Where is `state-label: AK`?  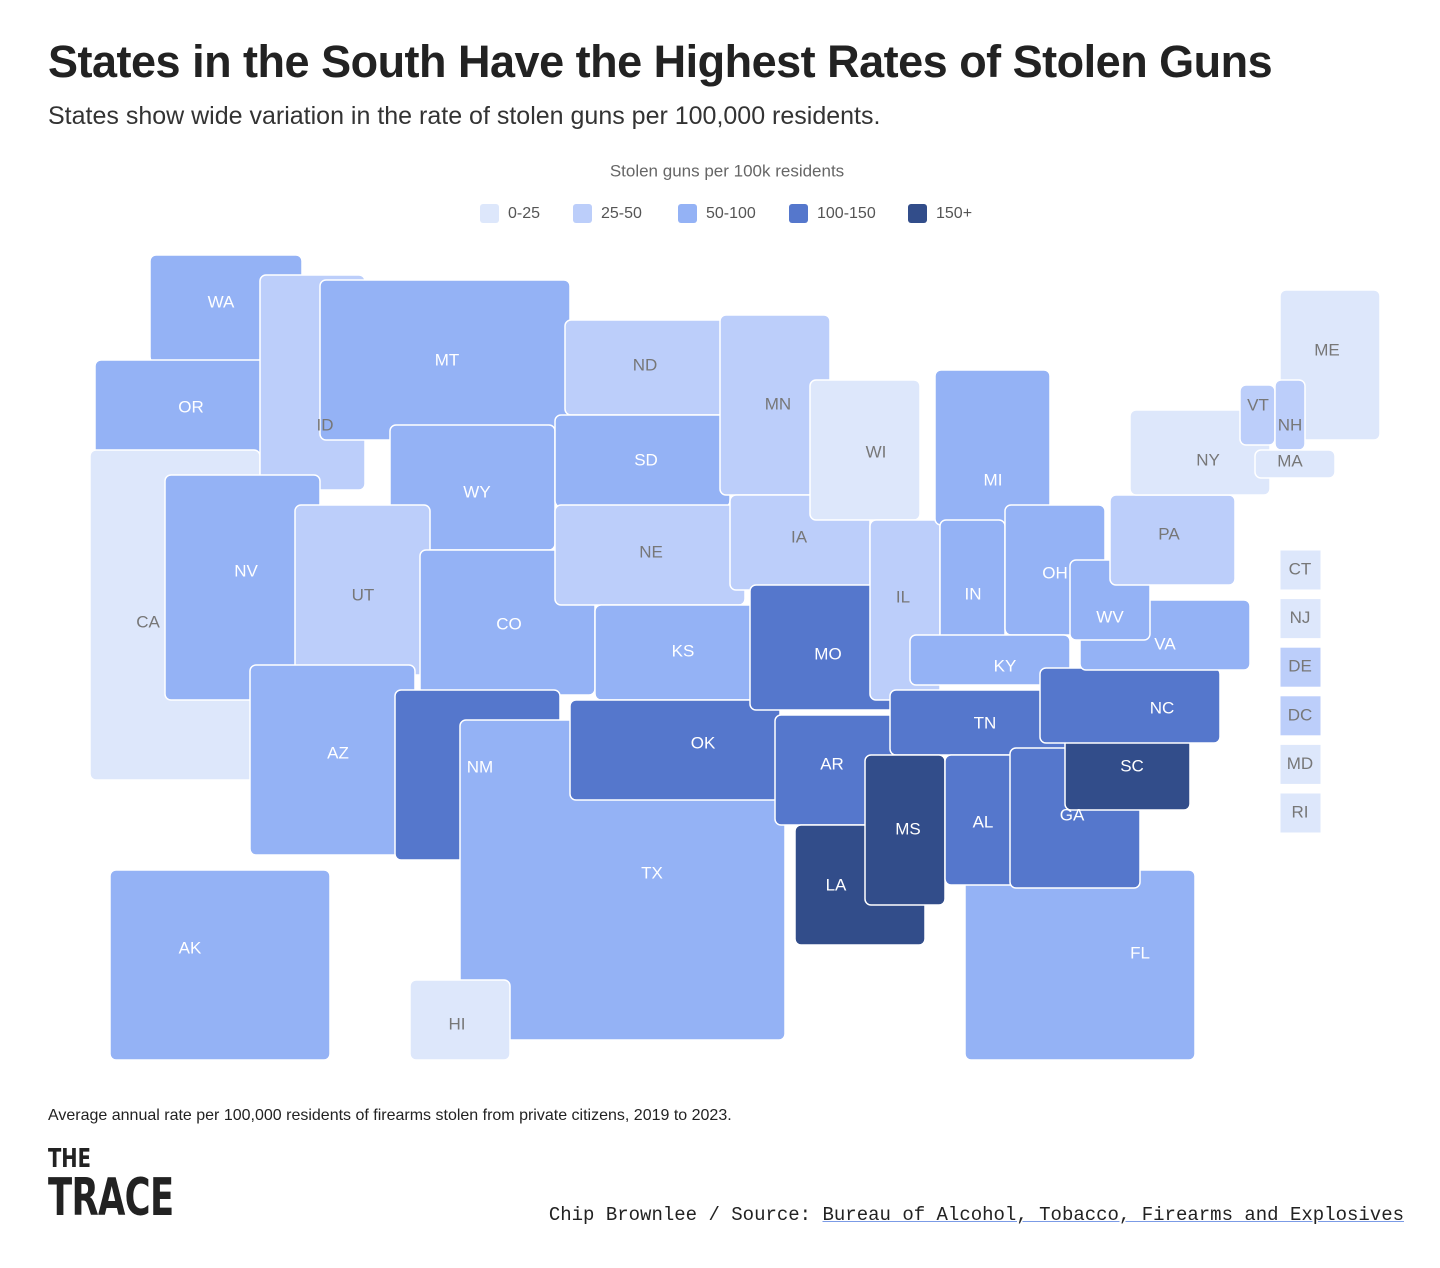 state-label: AK is located at coordinates (190, 947).